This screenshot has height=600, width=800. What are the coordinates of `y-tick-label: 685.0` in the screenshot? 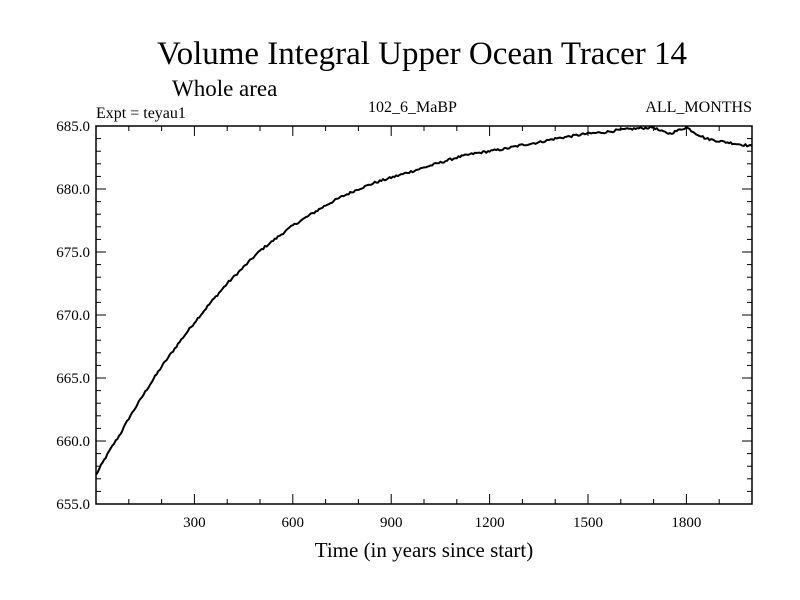 It's located at (73, 127).